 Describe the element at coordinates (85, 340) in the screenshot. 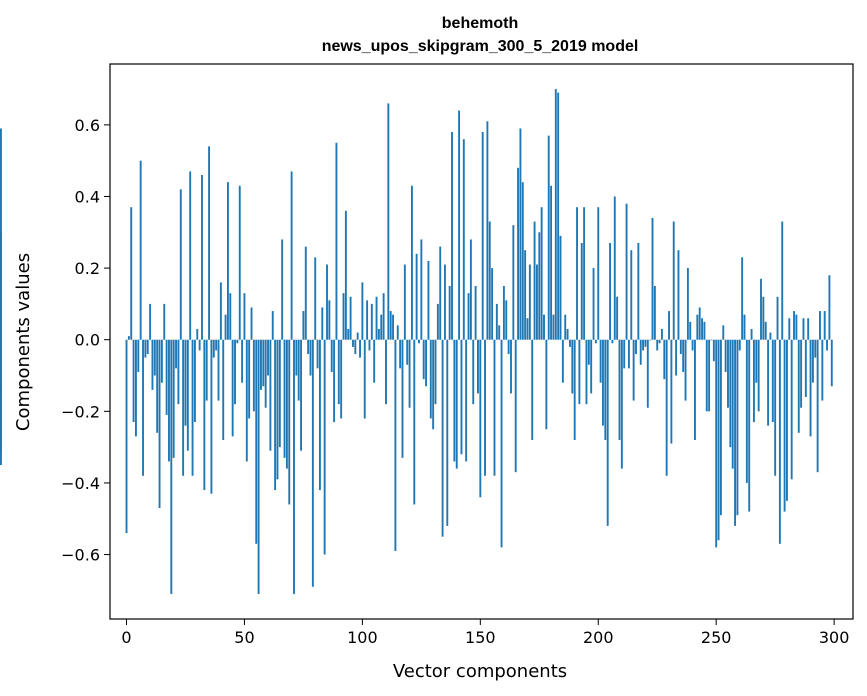

I see `y-ticks-group: −0.6 −0.4 −0.2 0.0 0.2 0.4 0.6` at that location.